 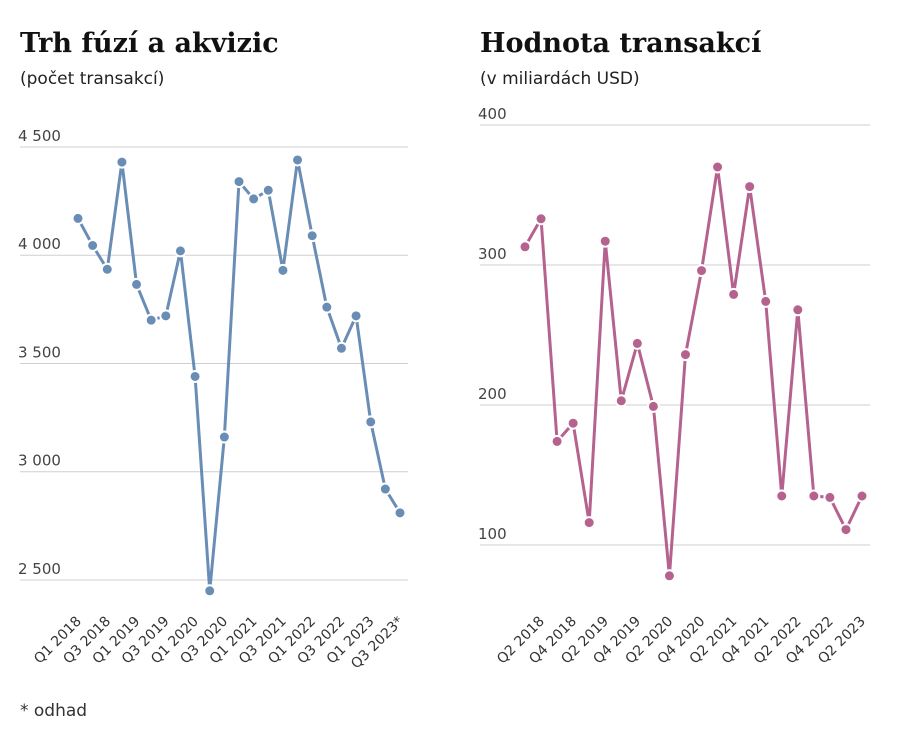 I want to click on y-tick-label: 300, so click(x=492, y=254).